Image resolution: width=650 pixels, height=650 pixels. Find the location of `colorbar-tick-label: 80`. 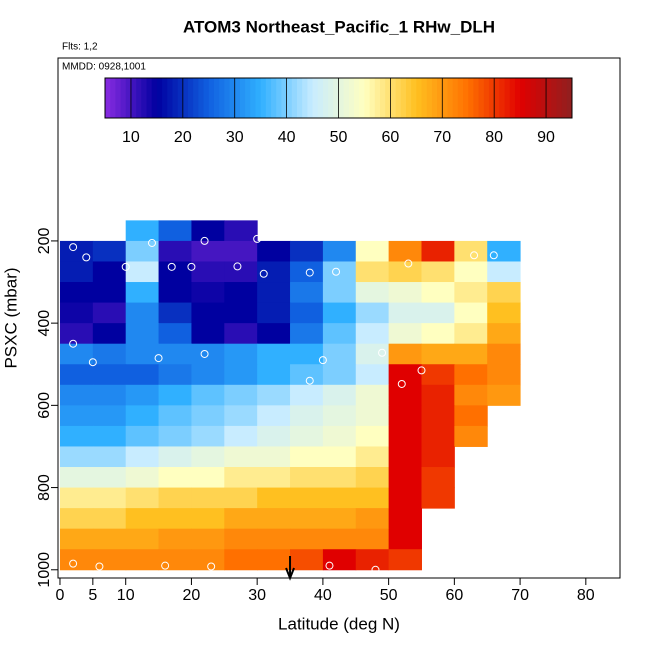

colorbar-tick-label: 80 is located at coordinates (494, 137).